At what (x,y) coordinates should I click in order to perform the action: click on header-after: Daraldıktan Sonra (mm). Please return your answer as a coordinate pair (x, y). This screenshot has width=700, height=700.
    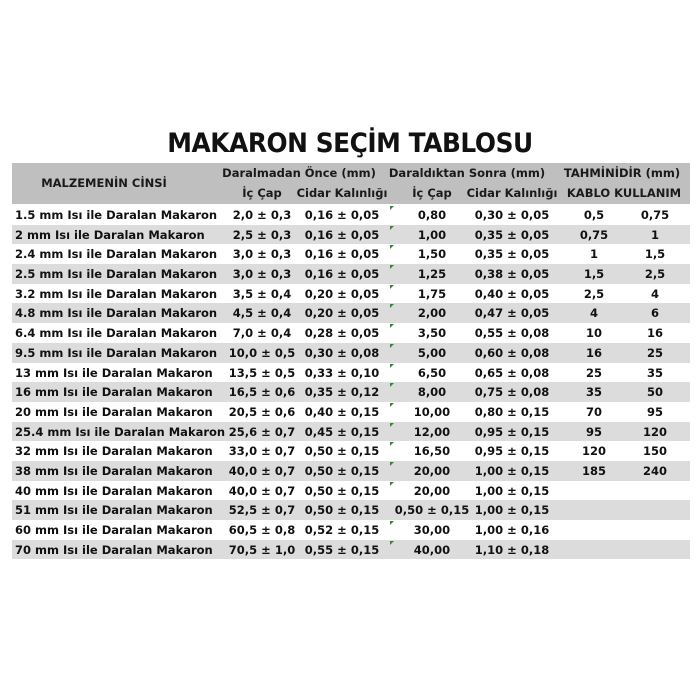
    Looking at the image, I should click on (467, 173).